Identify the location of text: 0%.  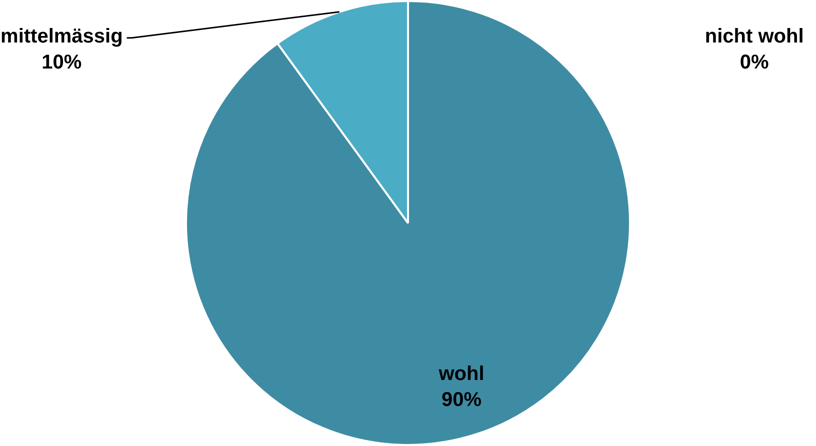
(754, 62).